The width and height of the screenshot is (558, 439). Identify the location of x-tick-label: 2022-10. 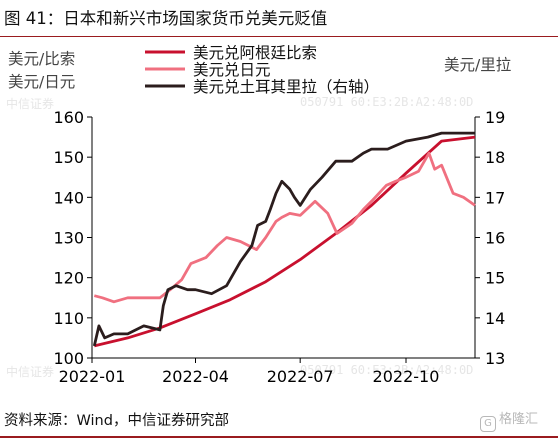
(406, 376).